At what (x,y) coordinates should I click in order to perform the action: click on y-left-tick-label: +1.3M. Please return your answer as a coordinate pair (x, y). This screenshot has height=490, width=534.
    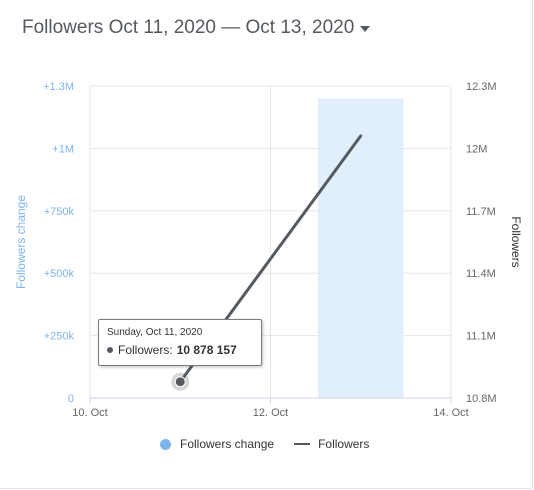
    Looking at the image, I should click on (58, 87).